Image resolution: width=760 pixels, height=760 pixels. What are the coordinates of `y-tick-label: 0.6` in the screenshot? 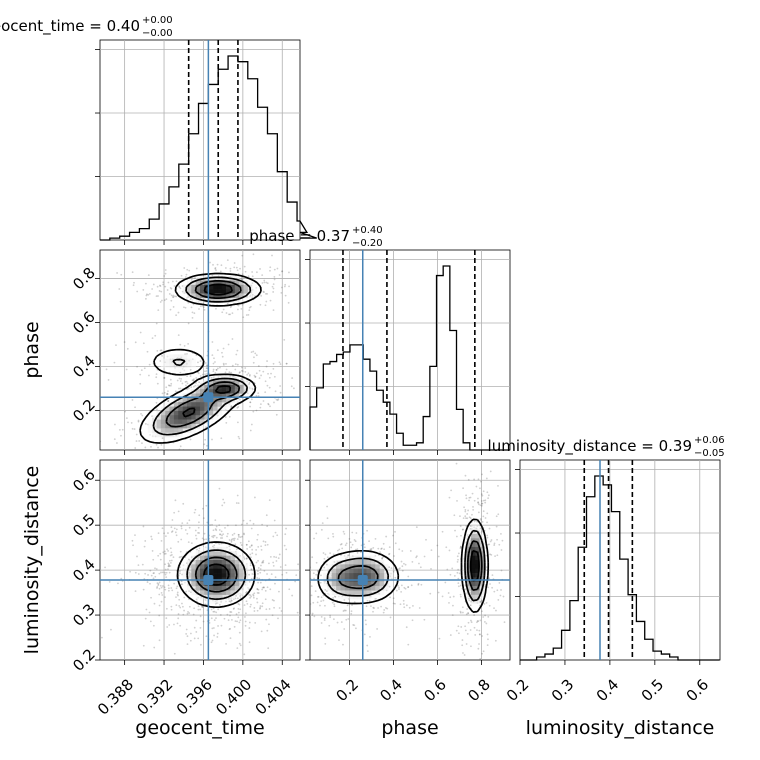 It's located at (84, 480).